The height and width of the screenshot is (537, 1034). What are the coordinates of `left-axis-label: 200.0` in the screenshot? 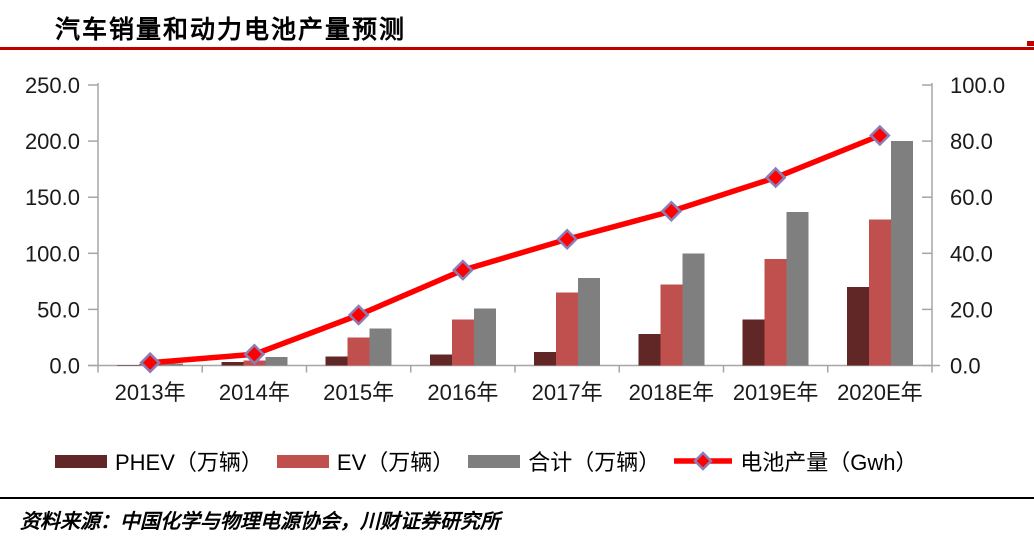 It's located at (52, 141).